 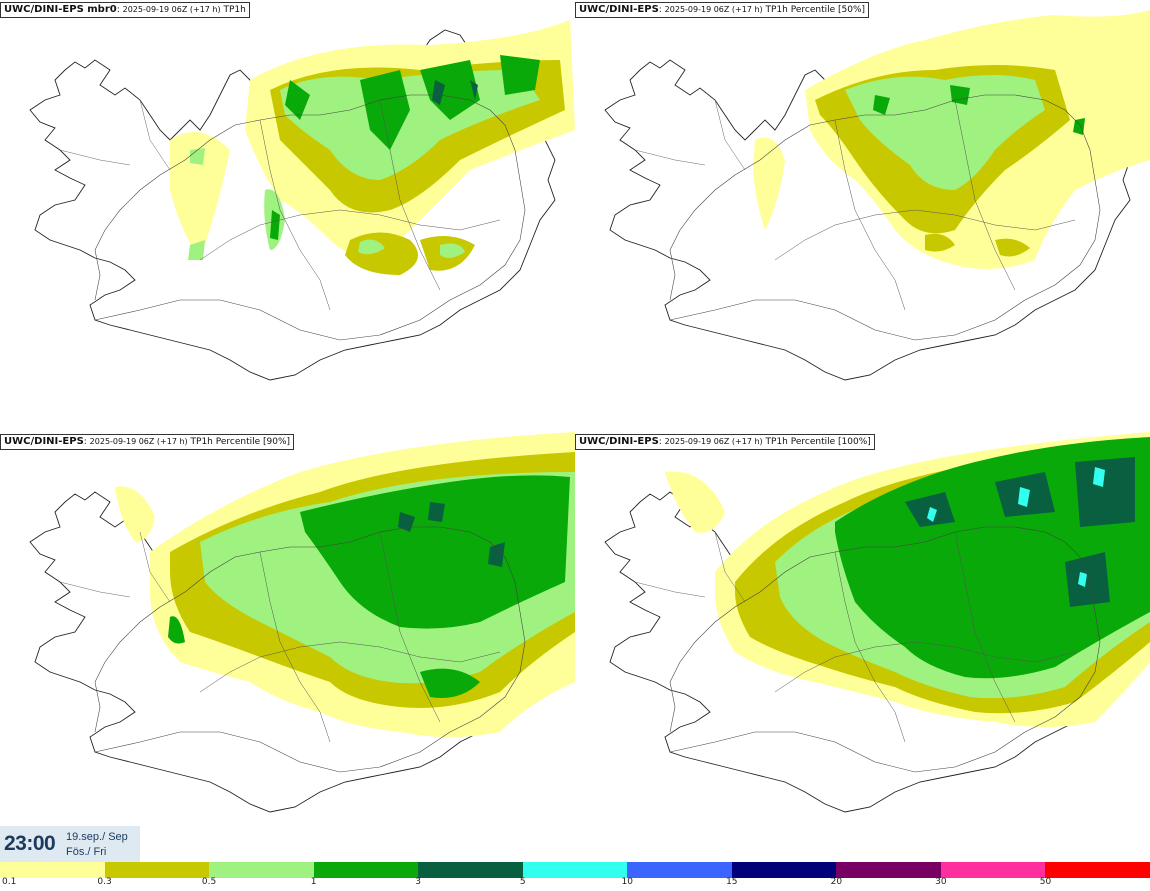 I want to click on legend-label: 30, so click(x=941, y=882).